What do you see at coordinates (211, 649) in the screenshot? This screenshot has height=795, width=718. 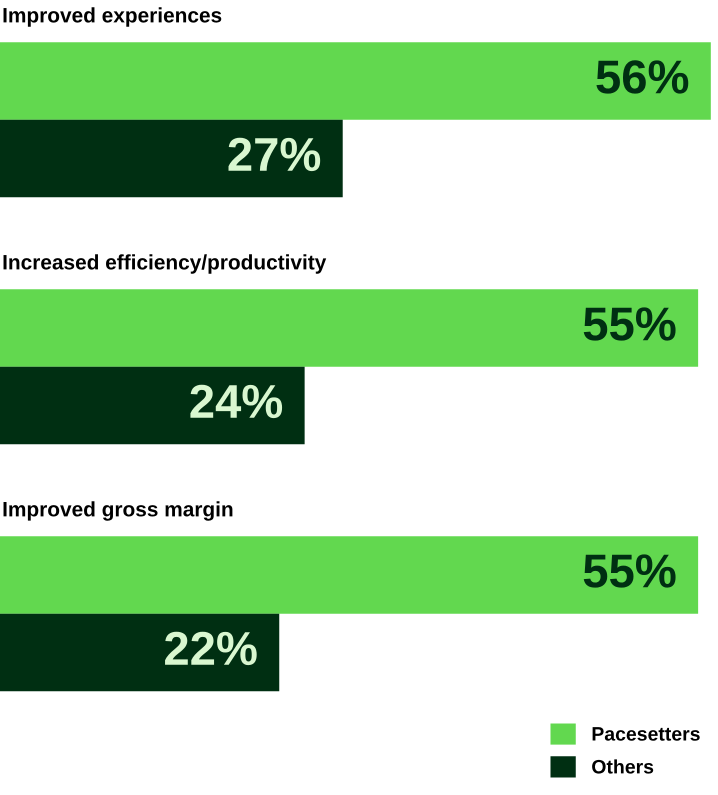 I see `data-label: 22%` at bounding box center [211, 649].